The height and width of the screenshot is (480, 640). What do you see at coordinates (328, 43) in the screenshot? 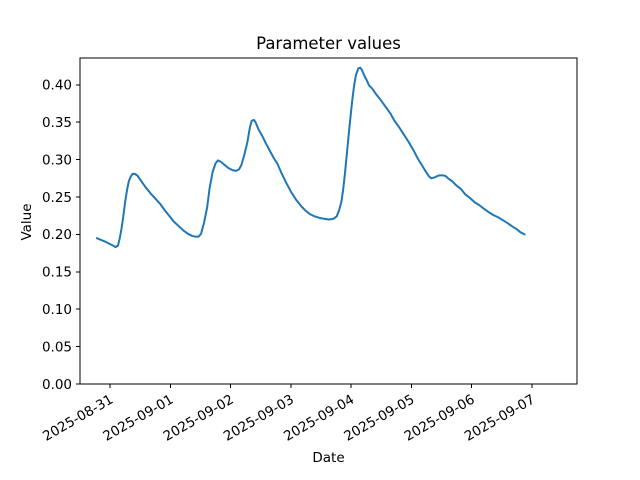
I see `chart-title: Parameter values` at bounding box center [328, 43].